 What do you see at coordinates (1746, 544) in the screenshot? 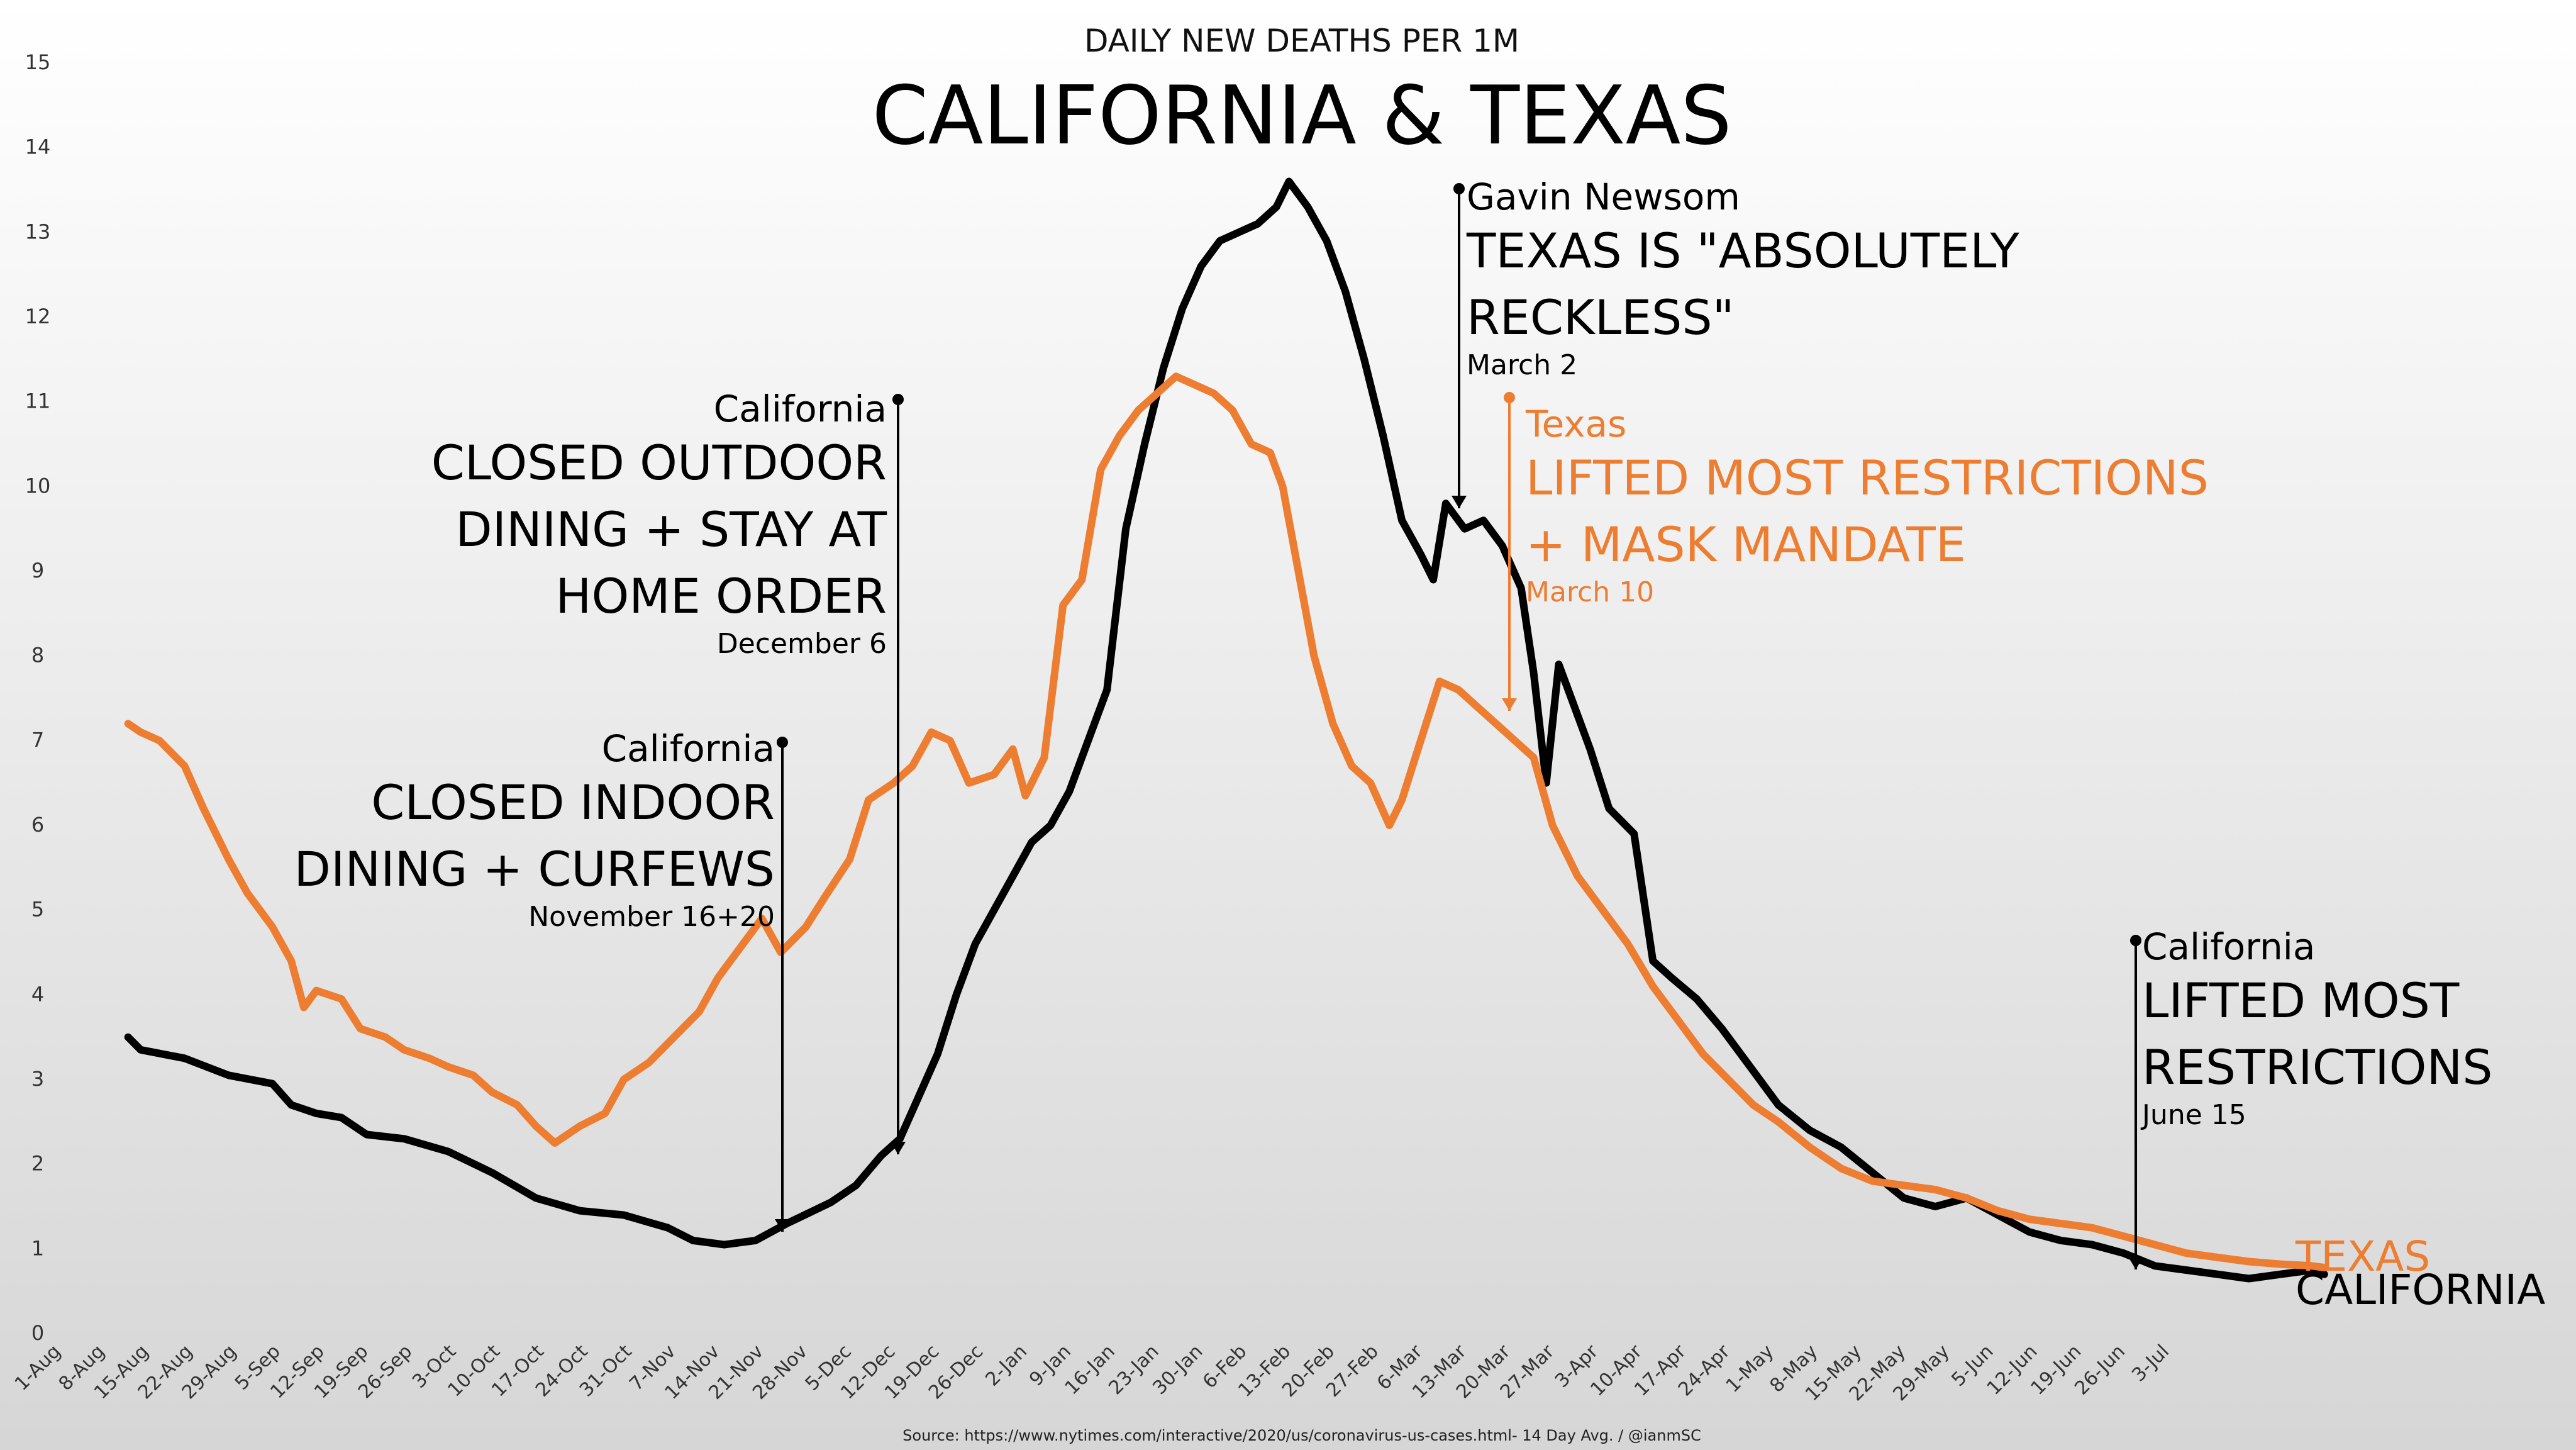
I see `annotation-text: + MASK MANDATE` at bounding box center [1746, 544].